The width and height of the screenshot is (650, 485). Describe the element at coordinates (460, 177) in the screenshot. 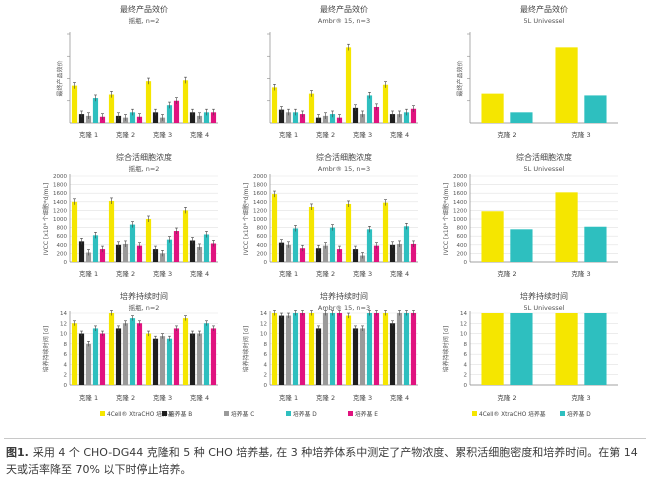

I see `chart-6-ytick-label: 2000` at that location.